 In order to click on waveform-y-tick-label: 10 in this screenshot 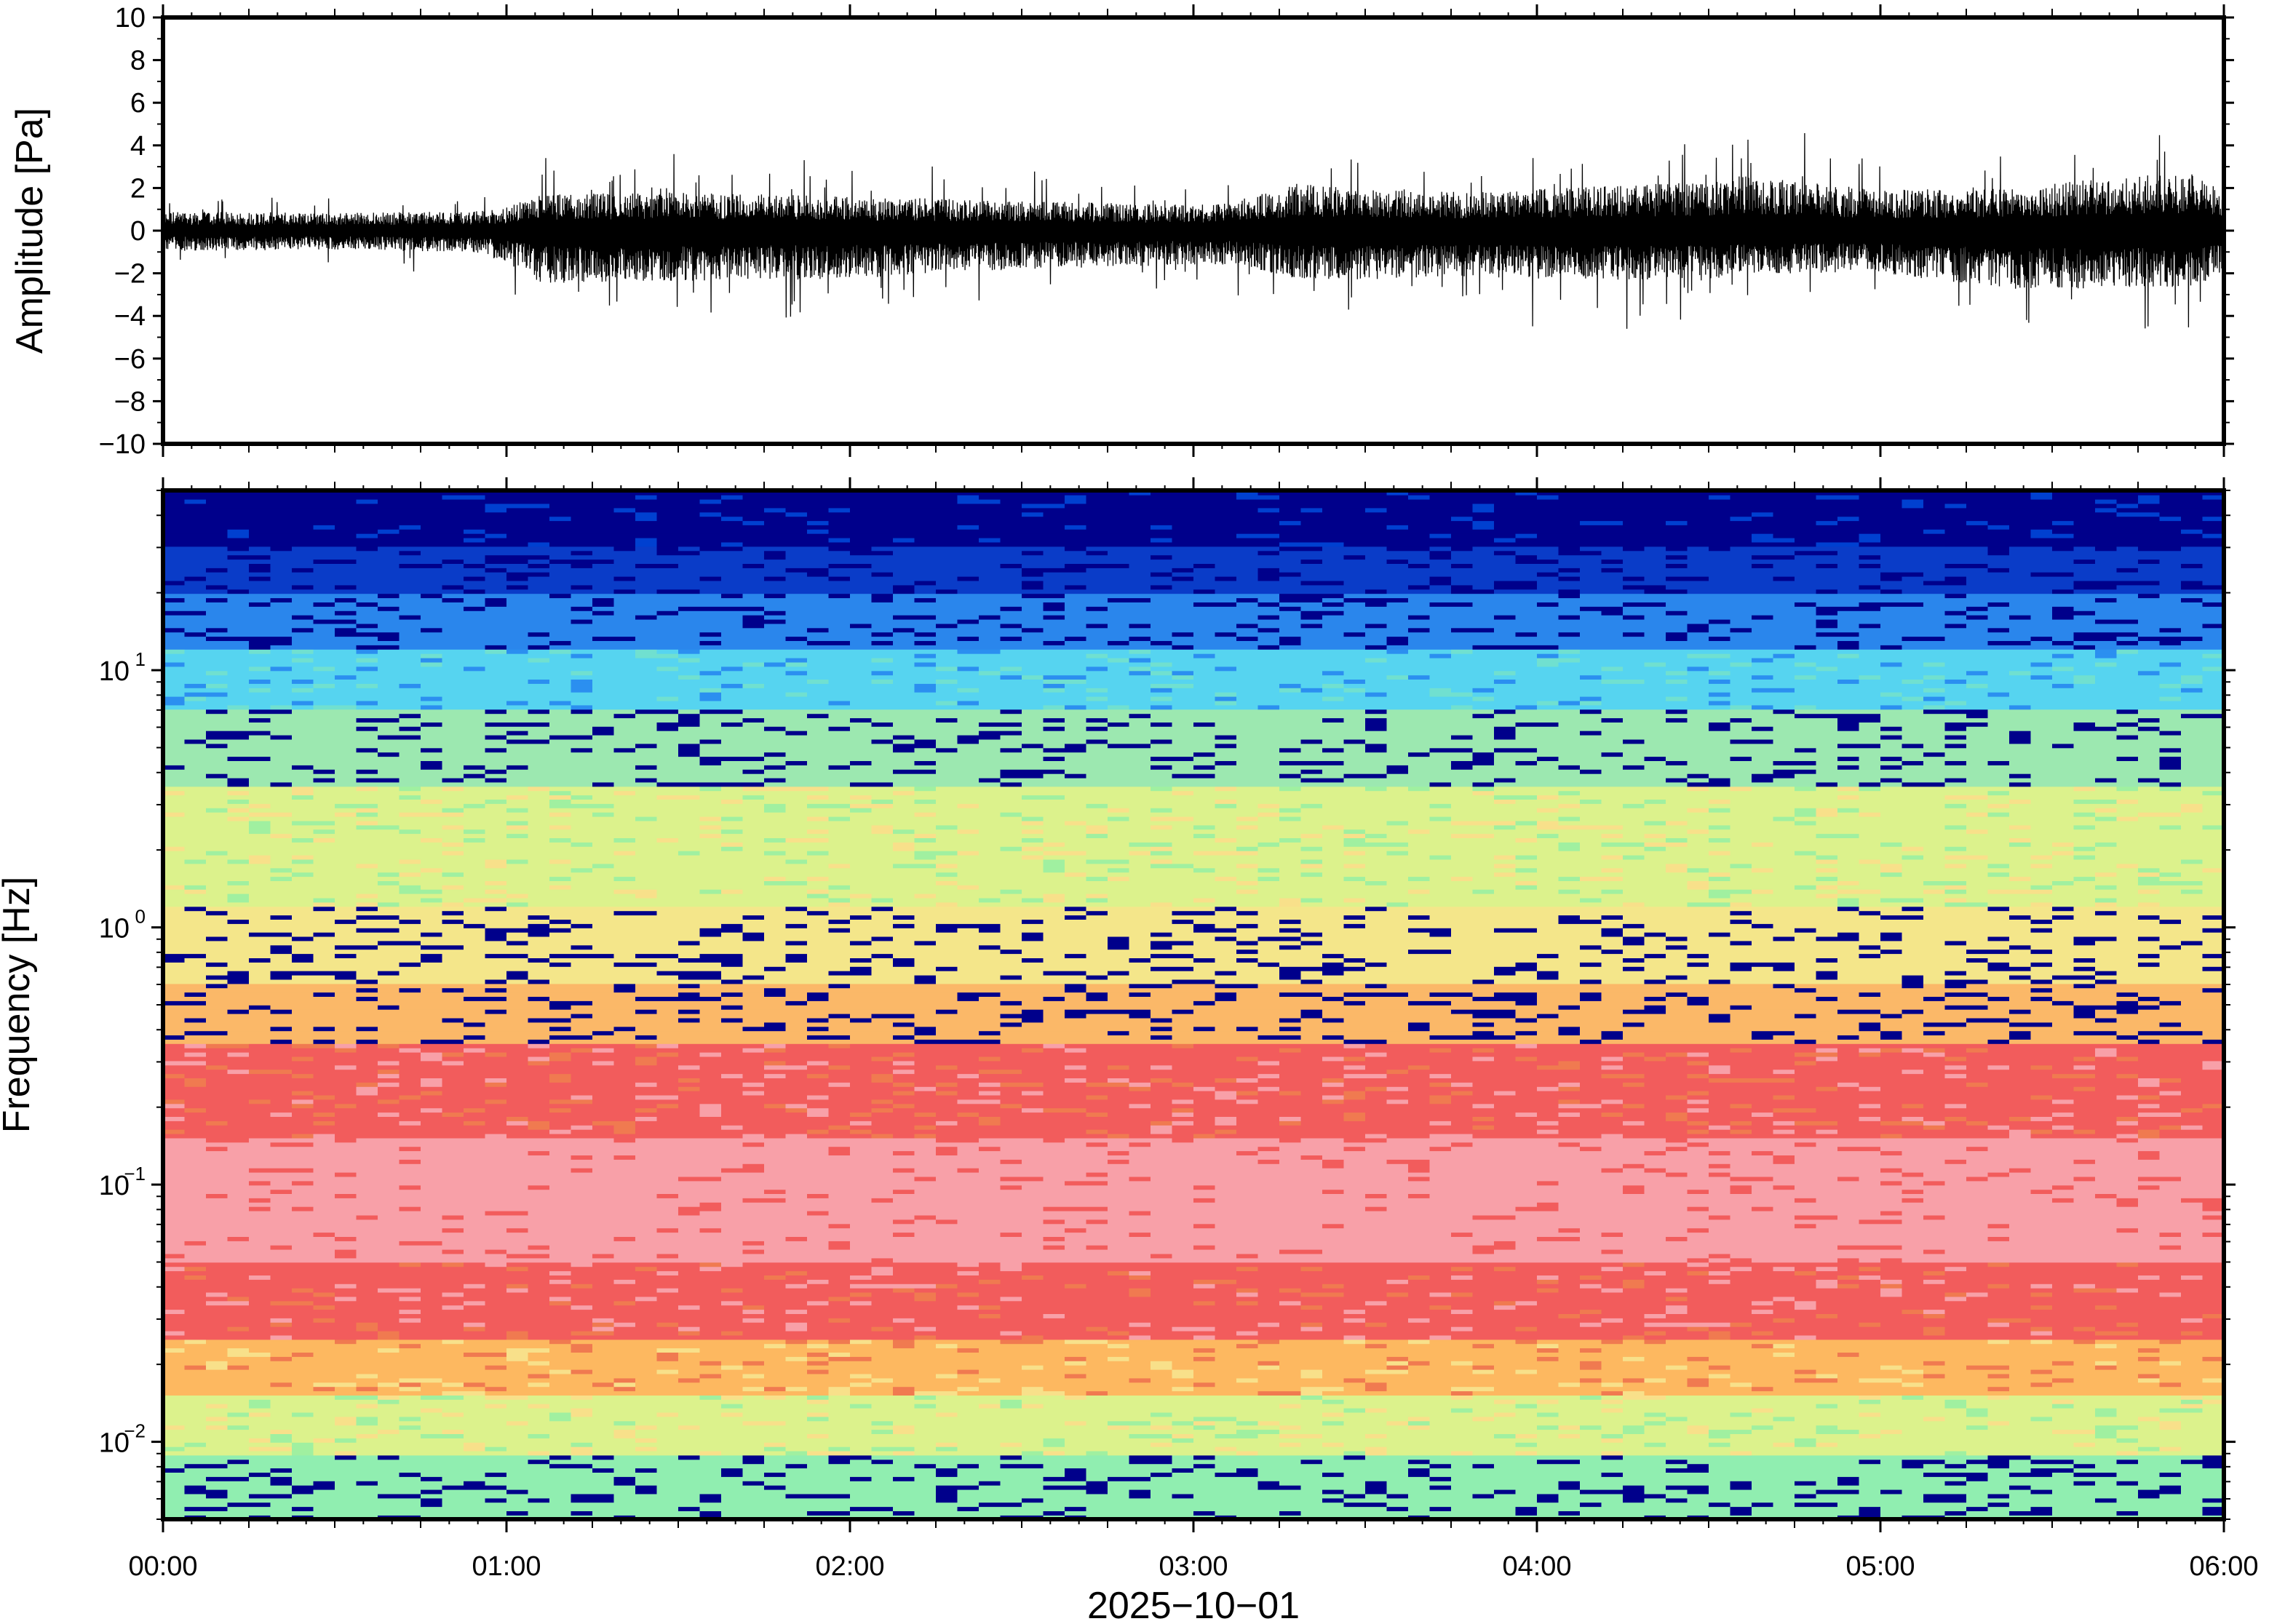, I will do `click(130, 18)`.